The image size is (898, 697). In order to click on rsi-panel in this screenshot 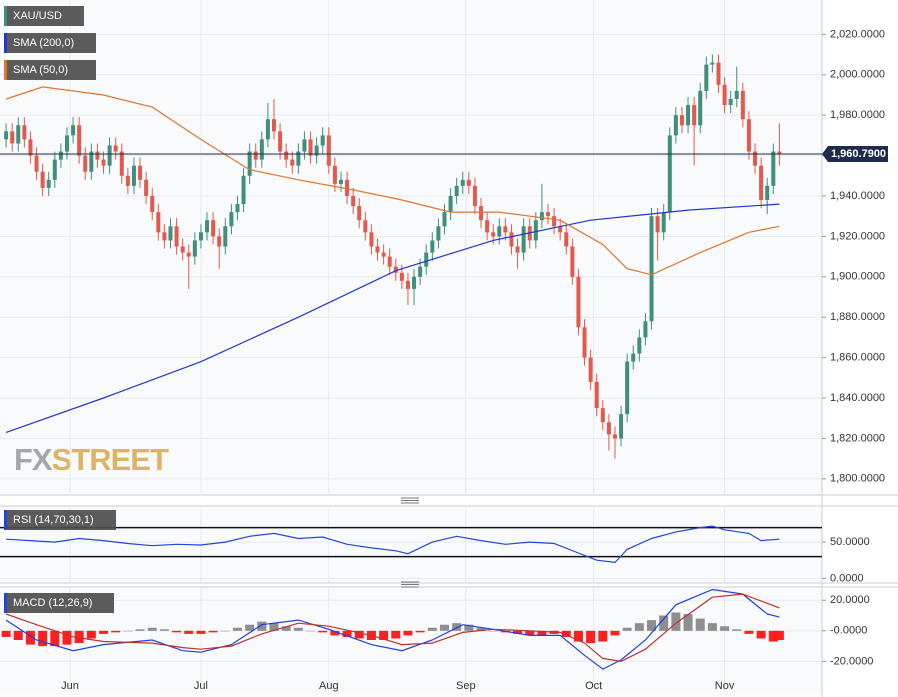, I will do `click(411, 544)`.